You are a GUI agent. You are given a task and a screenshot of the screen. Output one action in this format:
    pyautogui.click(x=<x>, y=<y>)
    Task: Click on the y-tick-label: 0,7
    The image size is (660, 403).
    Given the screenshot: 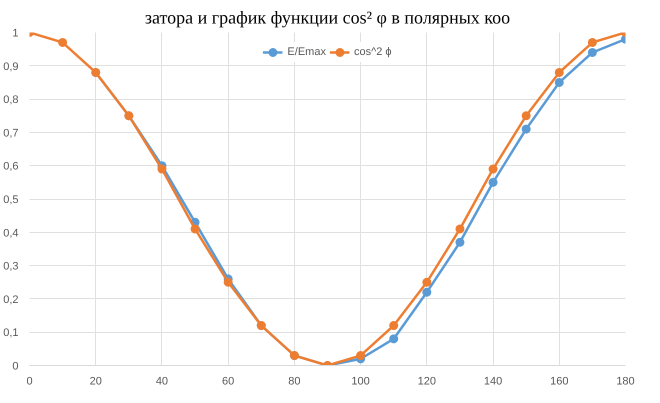 What is the action you would take?
    pyautogui.click(x=11, y=133)
    